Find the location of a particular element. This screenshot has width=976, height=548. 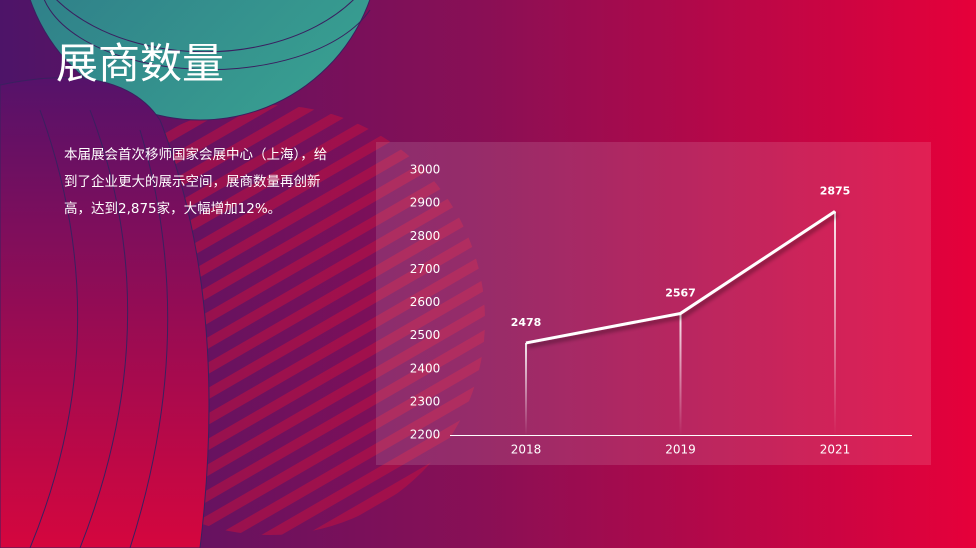

x-tick-label: 2019 is located at coordinates (680, 450).